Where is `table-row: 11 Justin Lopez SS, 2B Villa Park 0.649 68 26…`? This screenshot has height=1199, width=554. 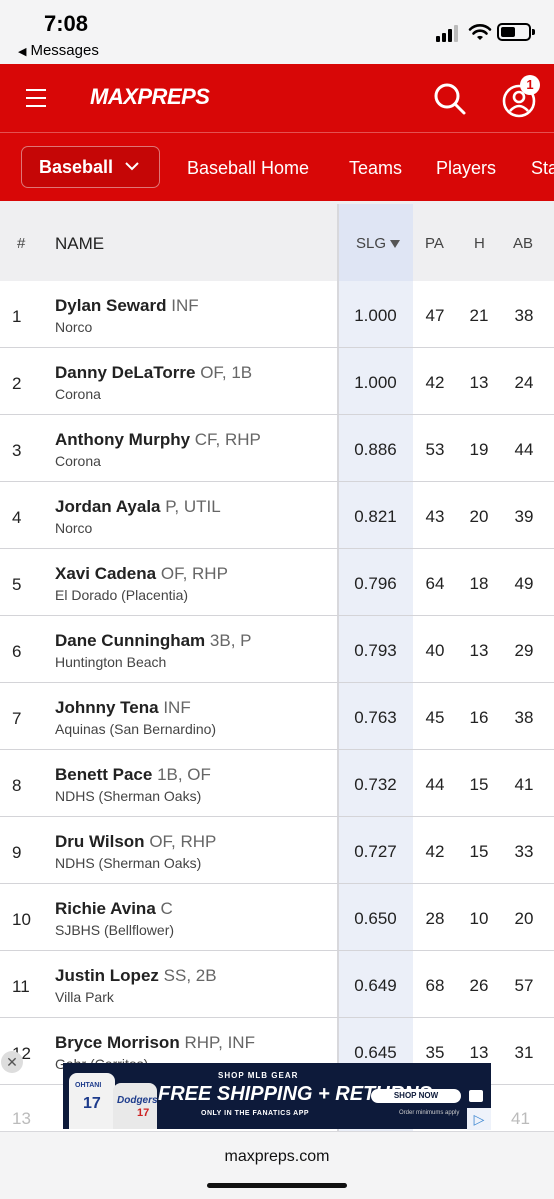
table-row: 11 Justin Lopez SS, 2B Villa Park 0.649 68 26… is located at coordinates (277, 984).